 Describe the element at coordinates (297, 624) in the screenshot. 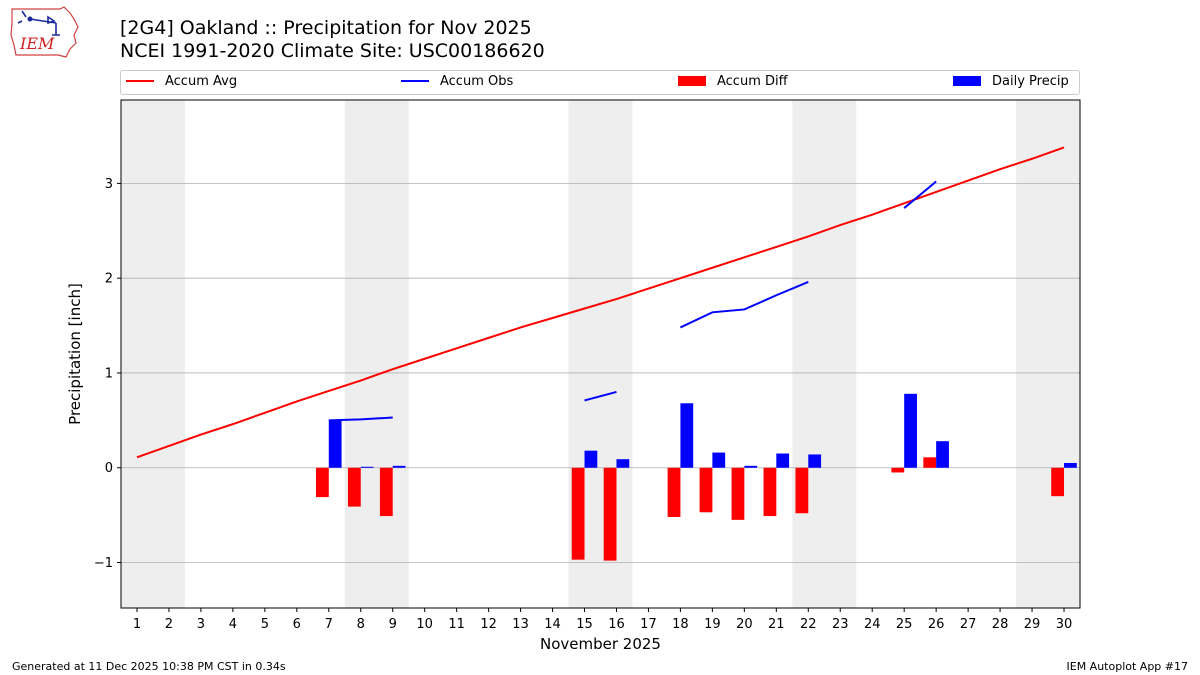

I see `x-tick-label: 6` at that location.